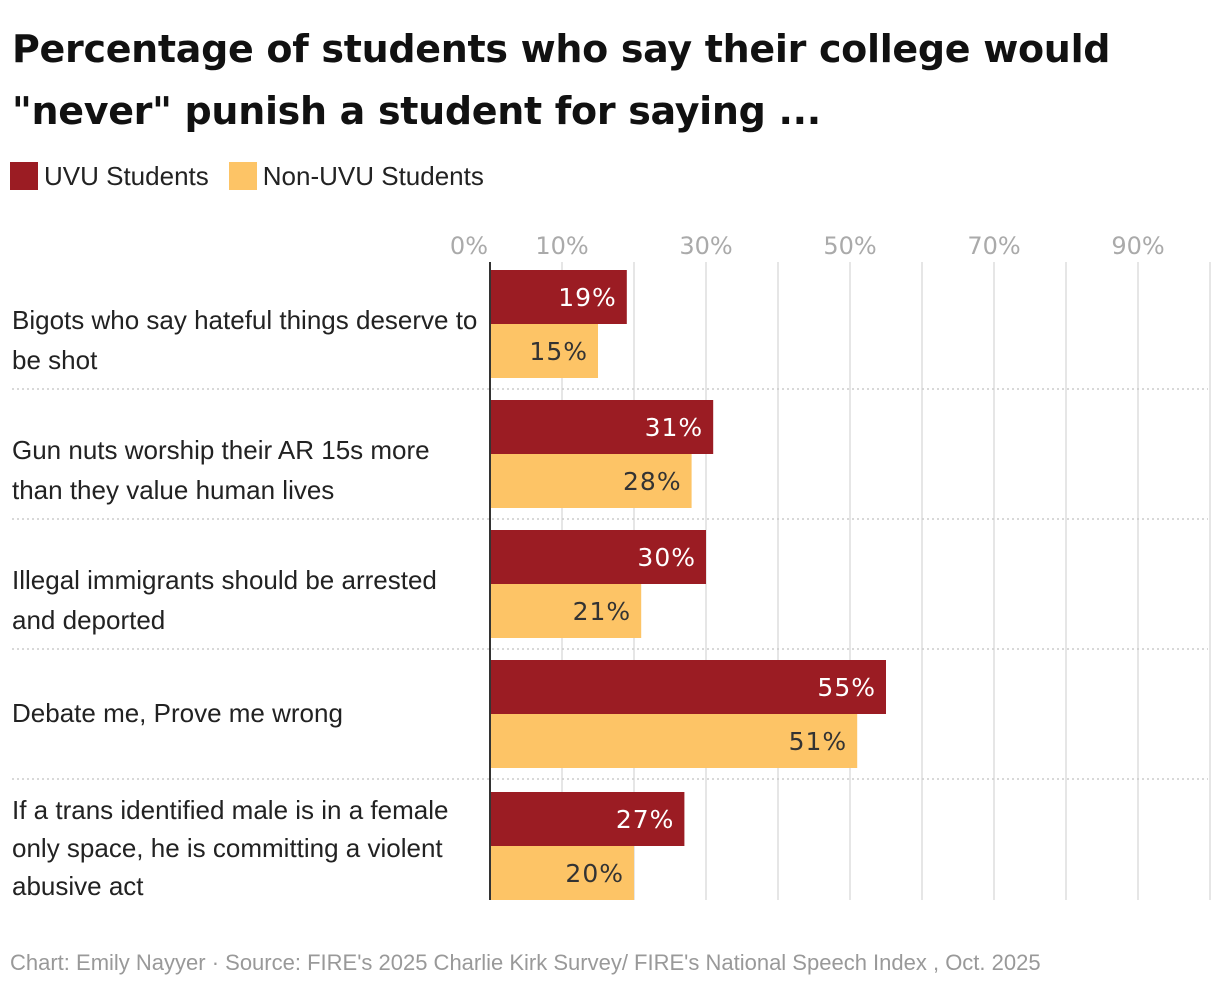 Image resolution: width=1220 pixels, height=992 pixels. Describe the element at coordinates (645, 819) in the screenshot. I see `data-label: 27%` at that location.